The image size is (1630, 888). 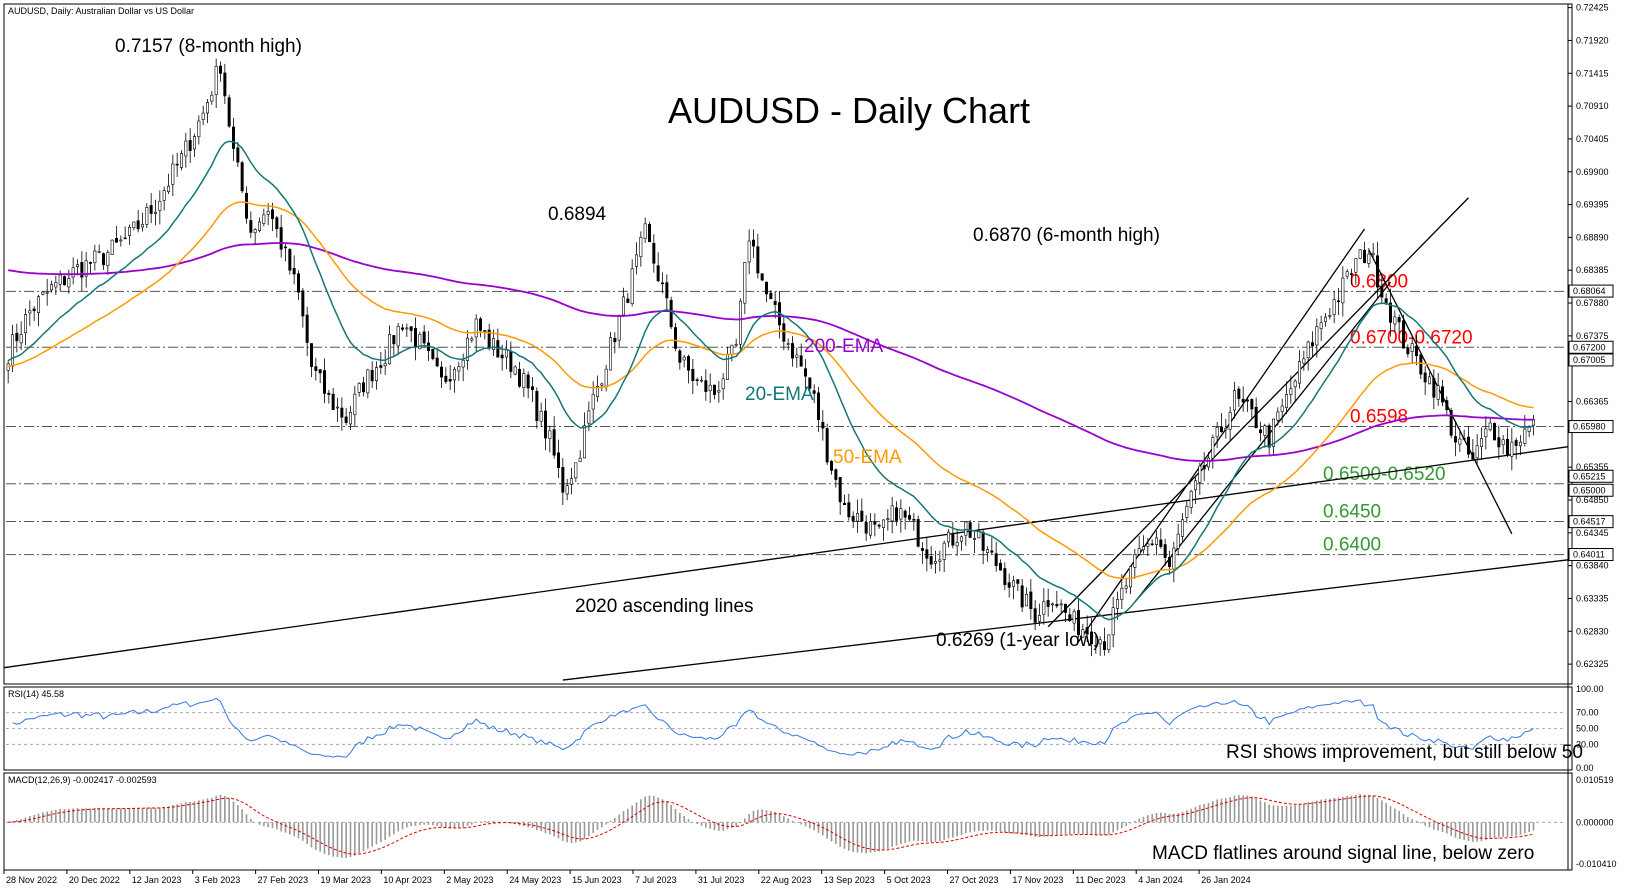 I want to click on chart-title: AUDUSD - Daily Chart, so click(x=849, y=110).